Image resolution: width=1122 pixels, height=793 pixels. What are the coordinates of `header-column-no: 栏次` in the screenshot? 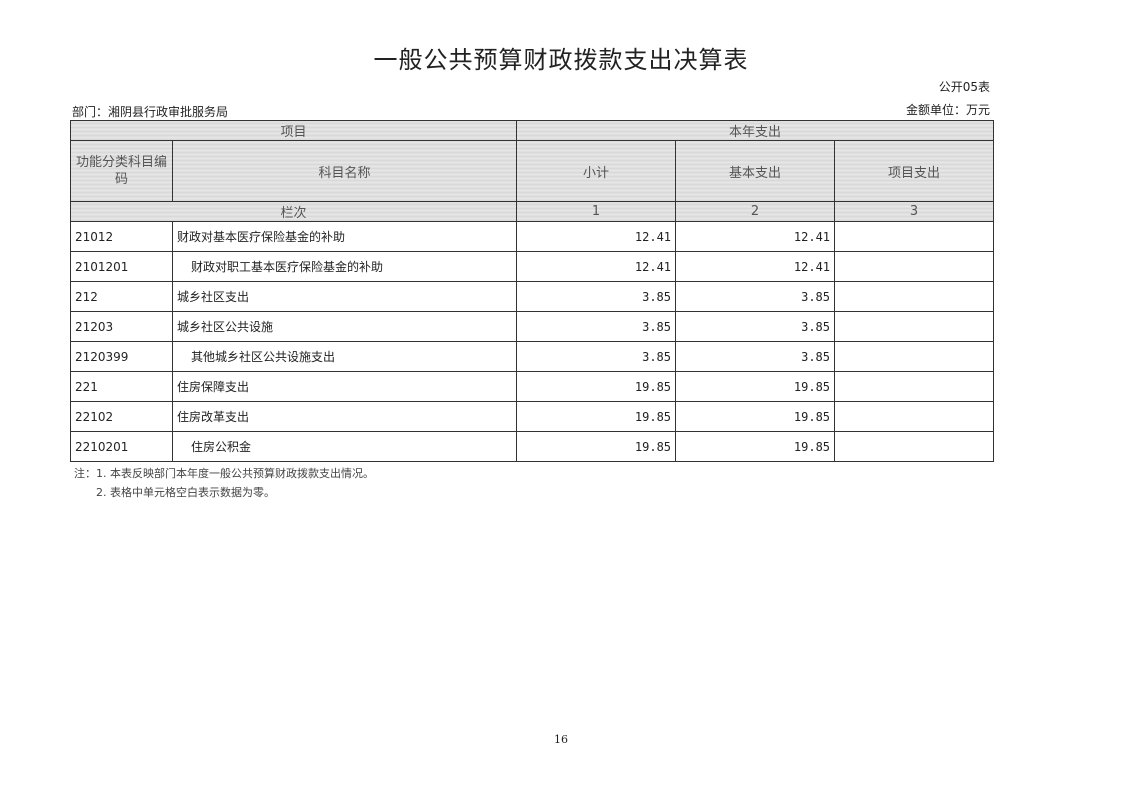 It's located at (293, 211).